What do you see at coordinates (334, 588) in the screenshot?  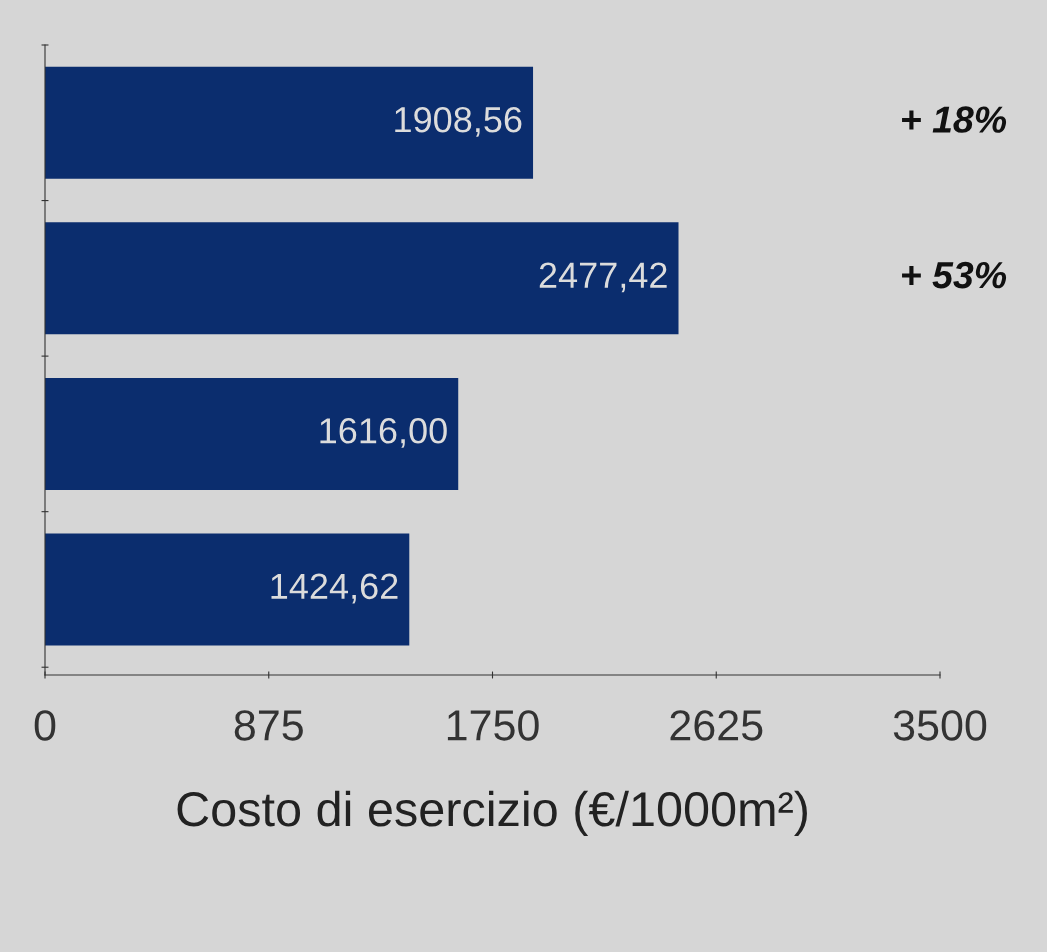 I see `data-label: 1424,62` at bounding box center [334, 588].